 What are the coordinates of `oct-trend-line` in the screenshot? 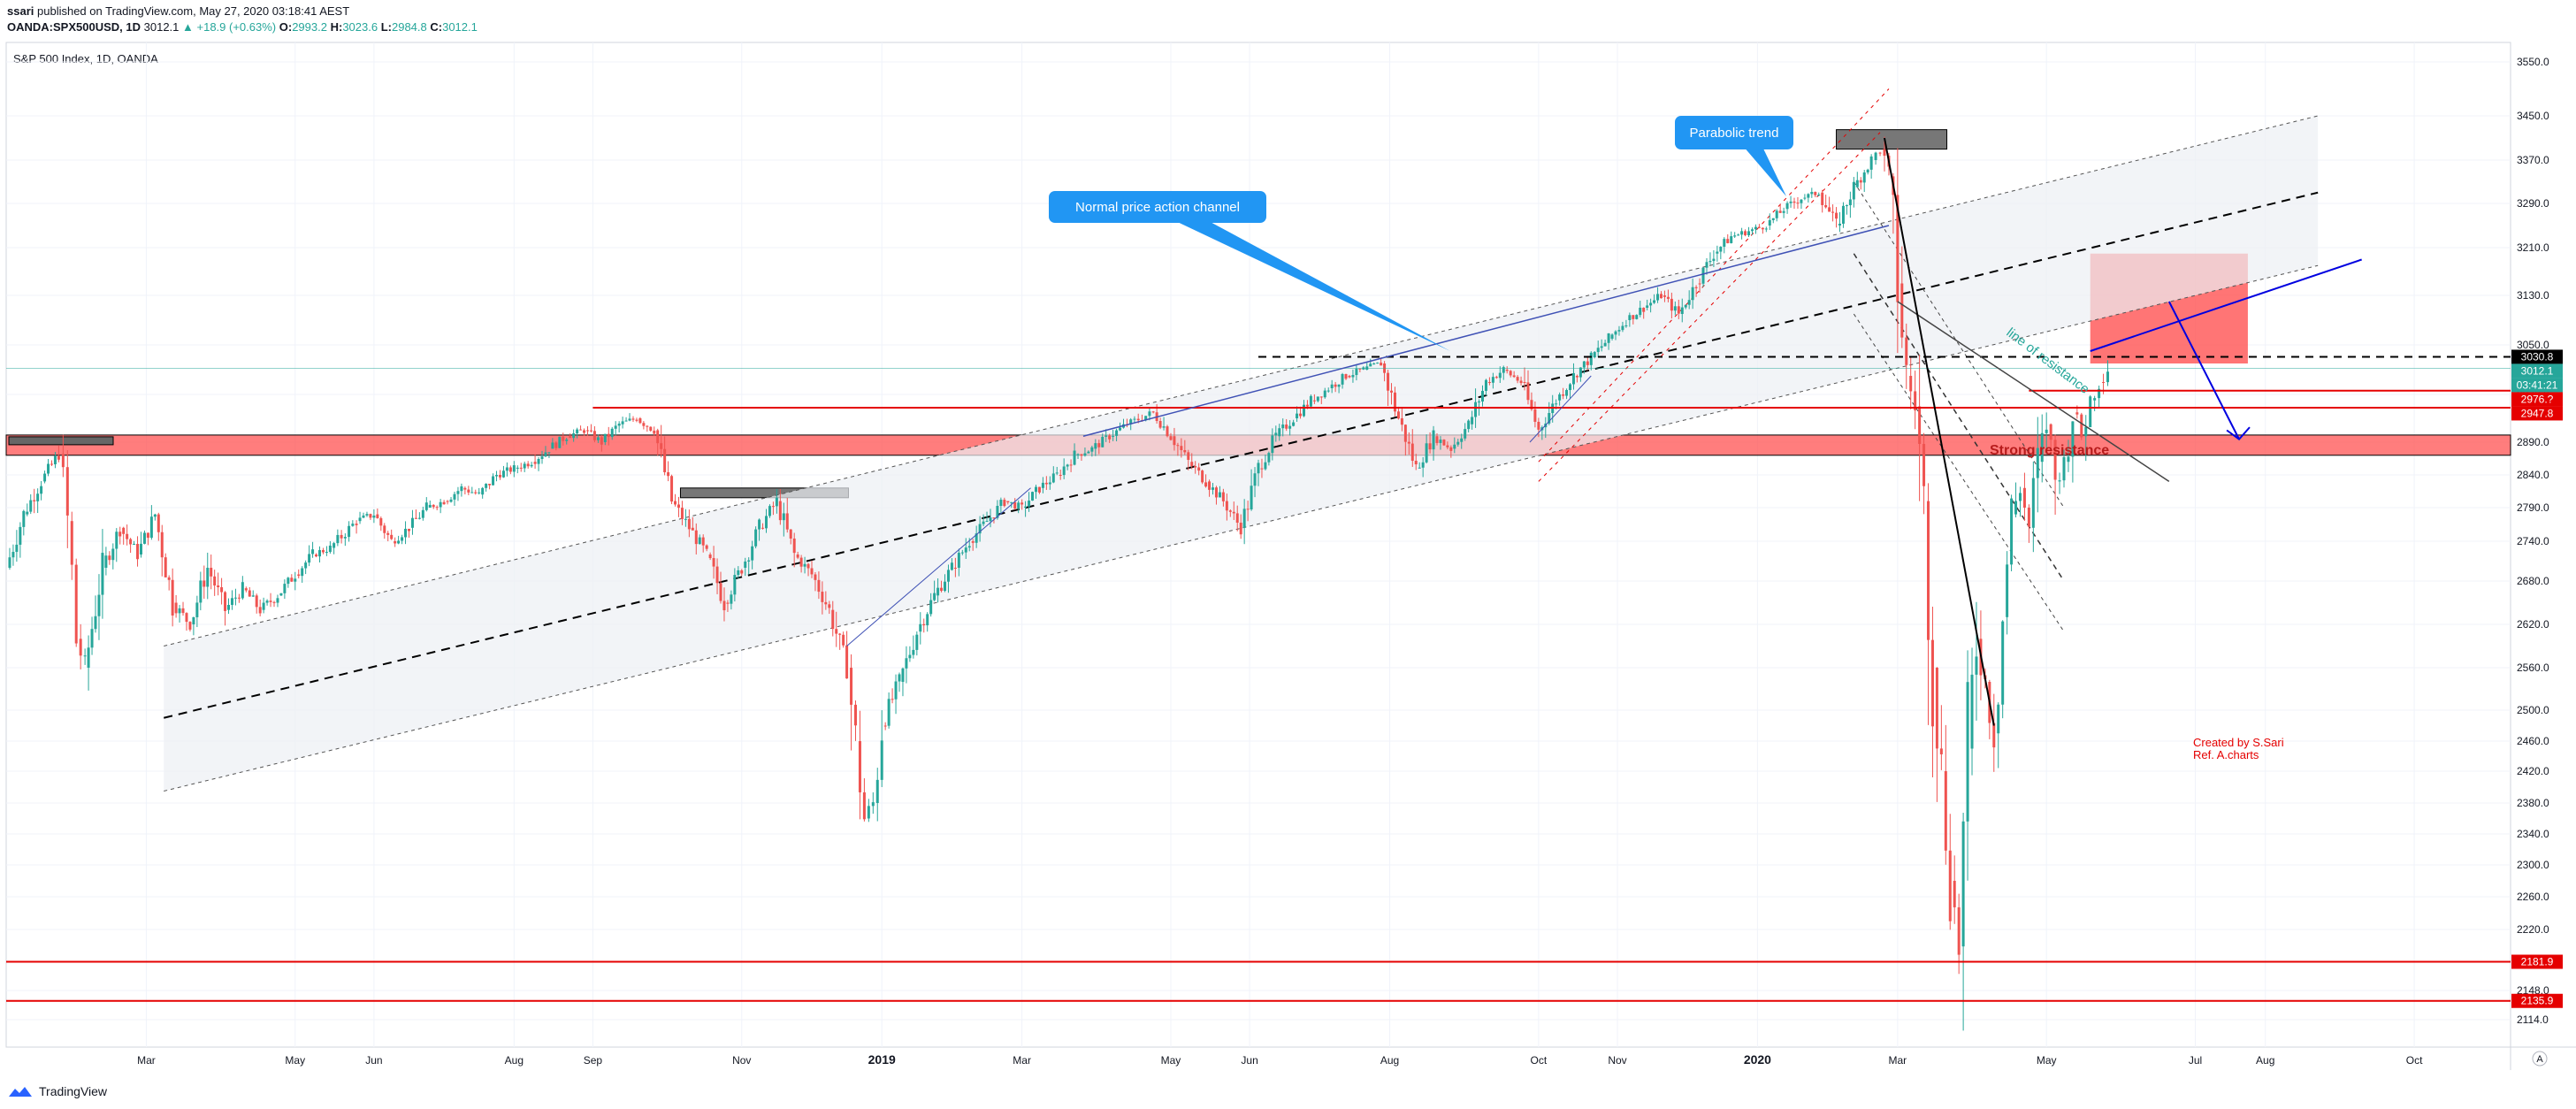 It's located at (1561, 409).